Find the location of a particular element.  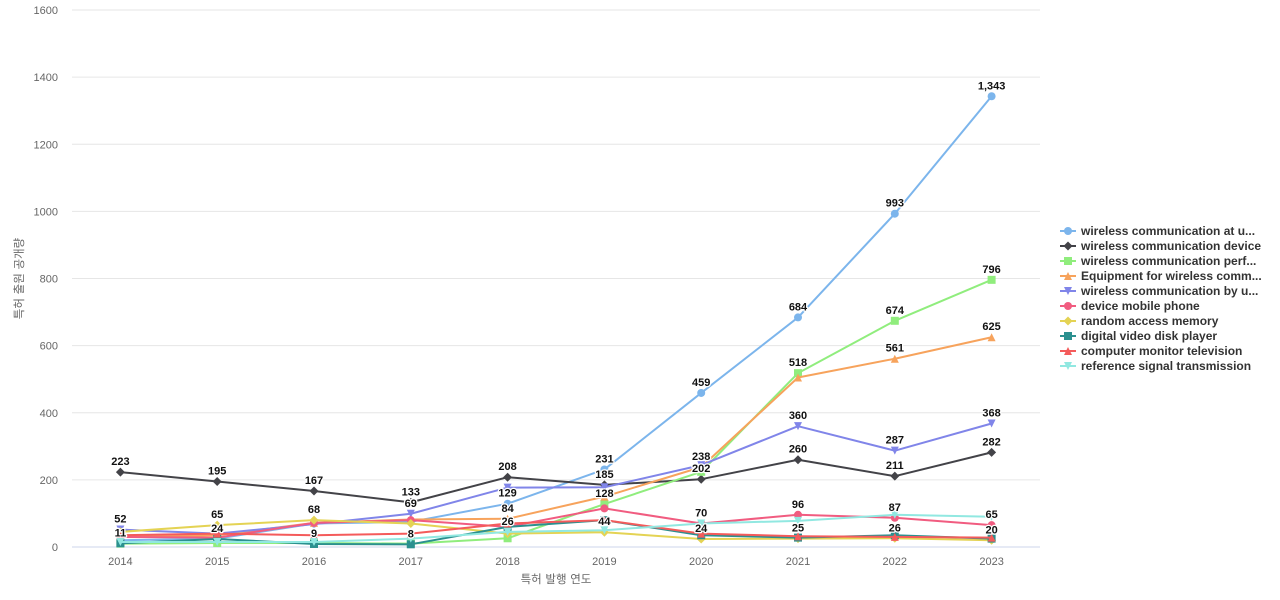

legend-label: reference signal transmission is located at coordinates (1166, 366).